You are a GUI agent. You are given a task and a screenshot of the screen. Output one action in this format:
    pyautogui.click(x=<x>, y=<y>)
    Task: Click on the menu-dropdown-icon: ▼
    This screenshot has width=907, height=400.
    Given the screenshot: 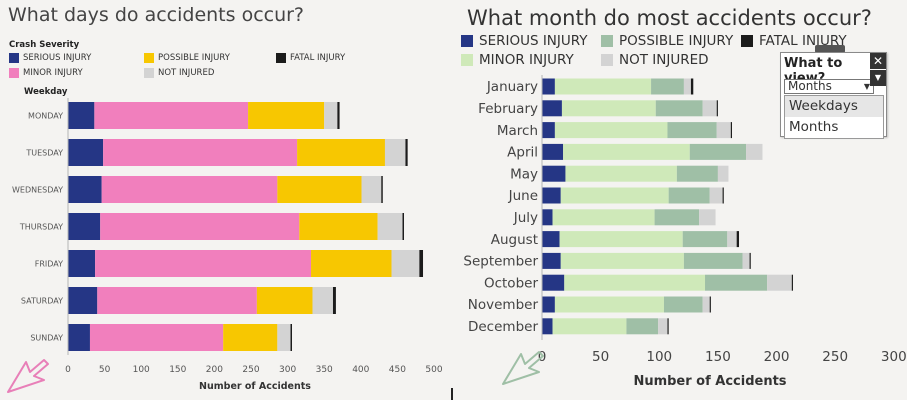 What is the action you would take?
    pyautogui.click(x=878, y=78)
    